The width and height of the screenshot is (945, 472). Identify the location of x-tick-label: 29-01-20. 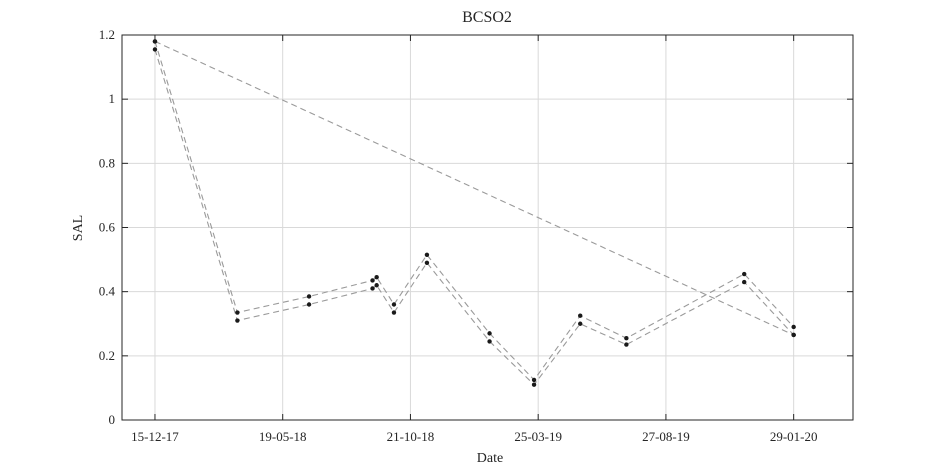
(794, 436).